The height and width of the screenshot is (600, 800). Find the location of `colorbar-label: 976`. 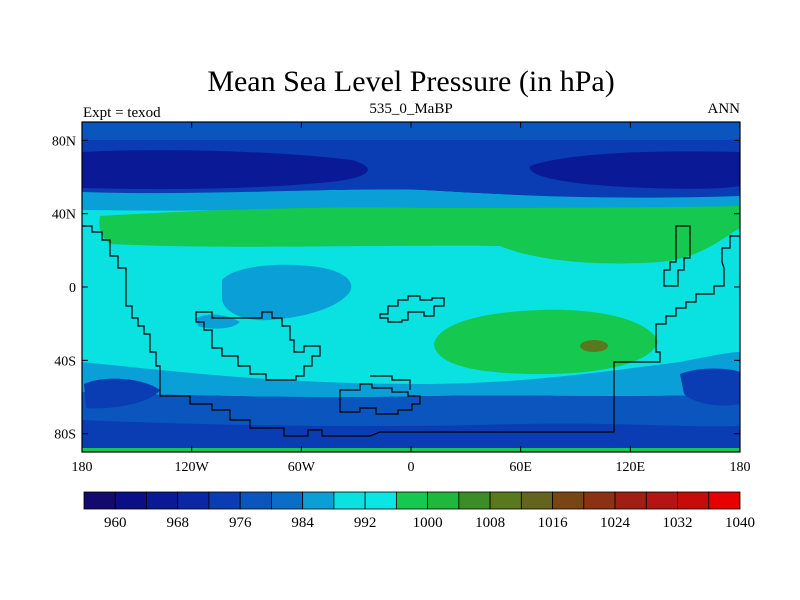

colorbar-label: 976 is located at coordinates (240, 523).